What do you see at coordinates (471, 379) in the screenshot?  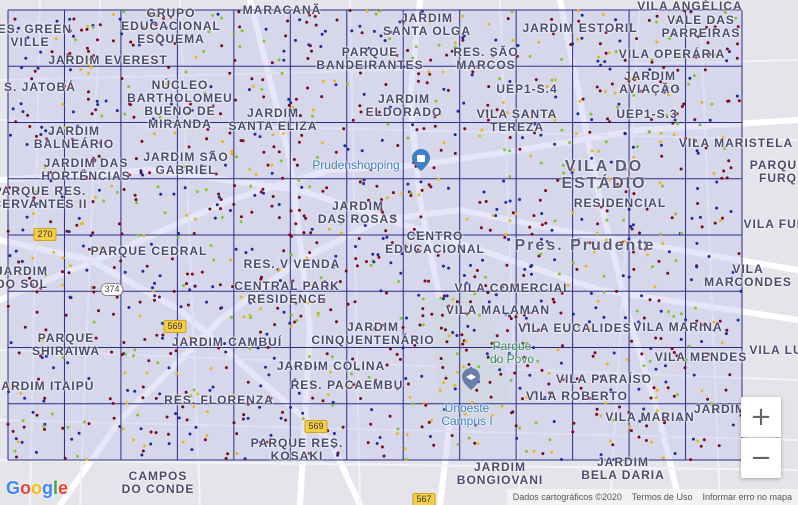 I see `university-pin-icon` at bounding box center [471, 379].